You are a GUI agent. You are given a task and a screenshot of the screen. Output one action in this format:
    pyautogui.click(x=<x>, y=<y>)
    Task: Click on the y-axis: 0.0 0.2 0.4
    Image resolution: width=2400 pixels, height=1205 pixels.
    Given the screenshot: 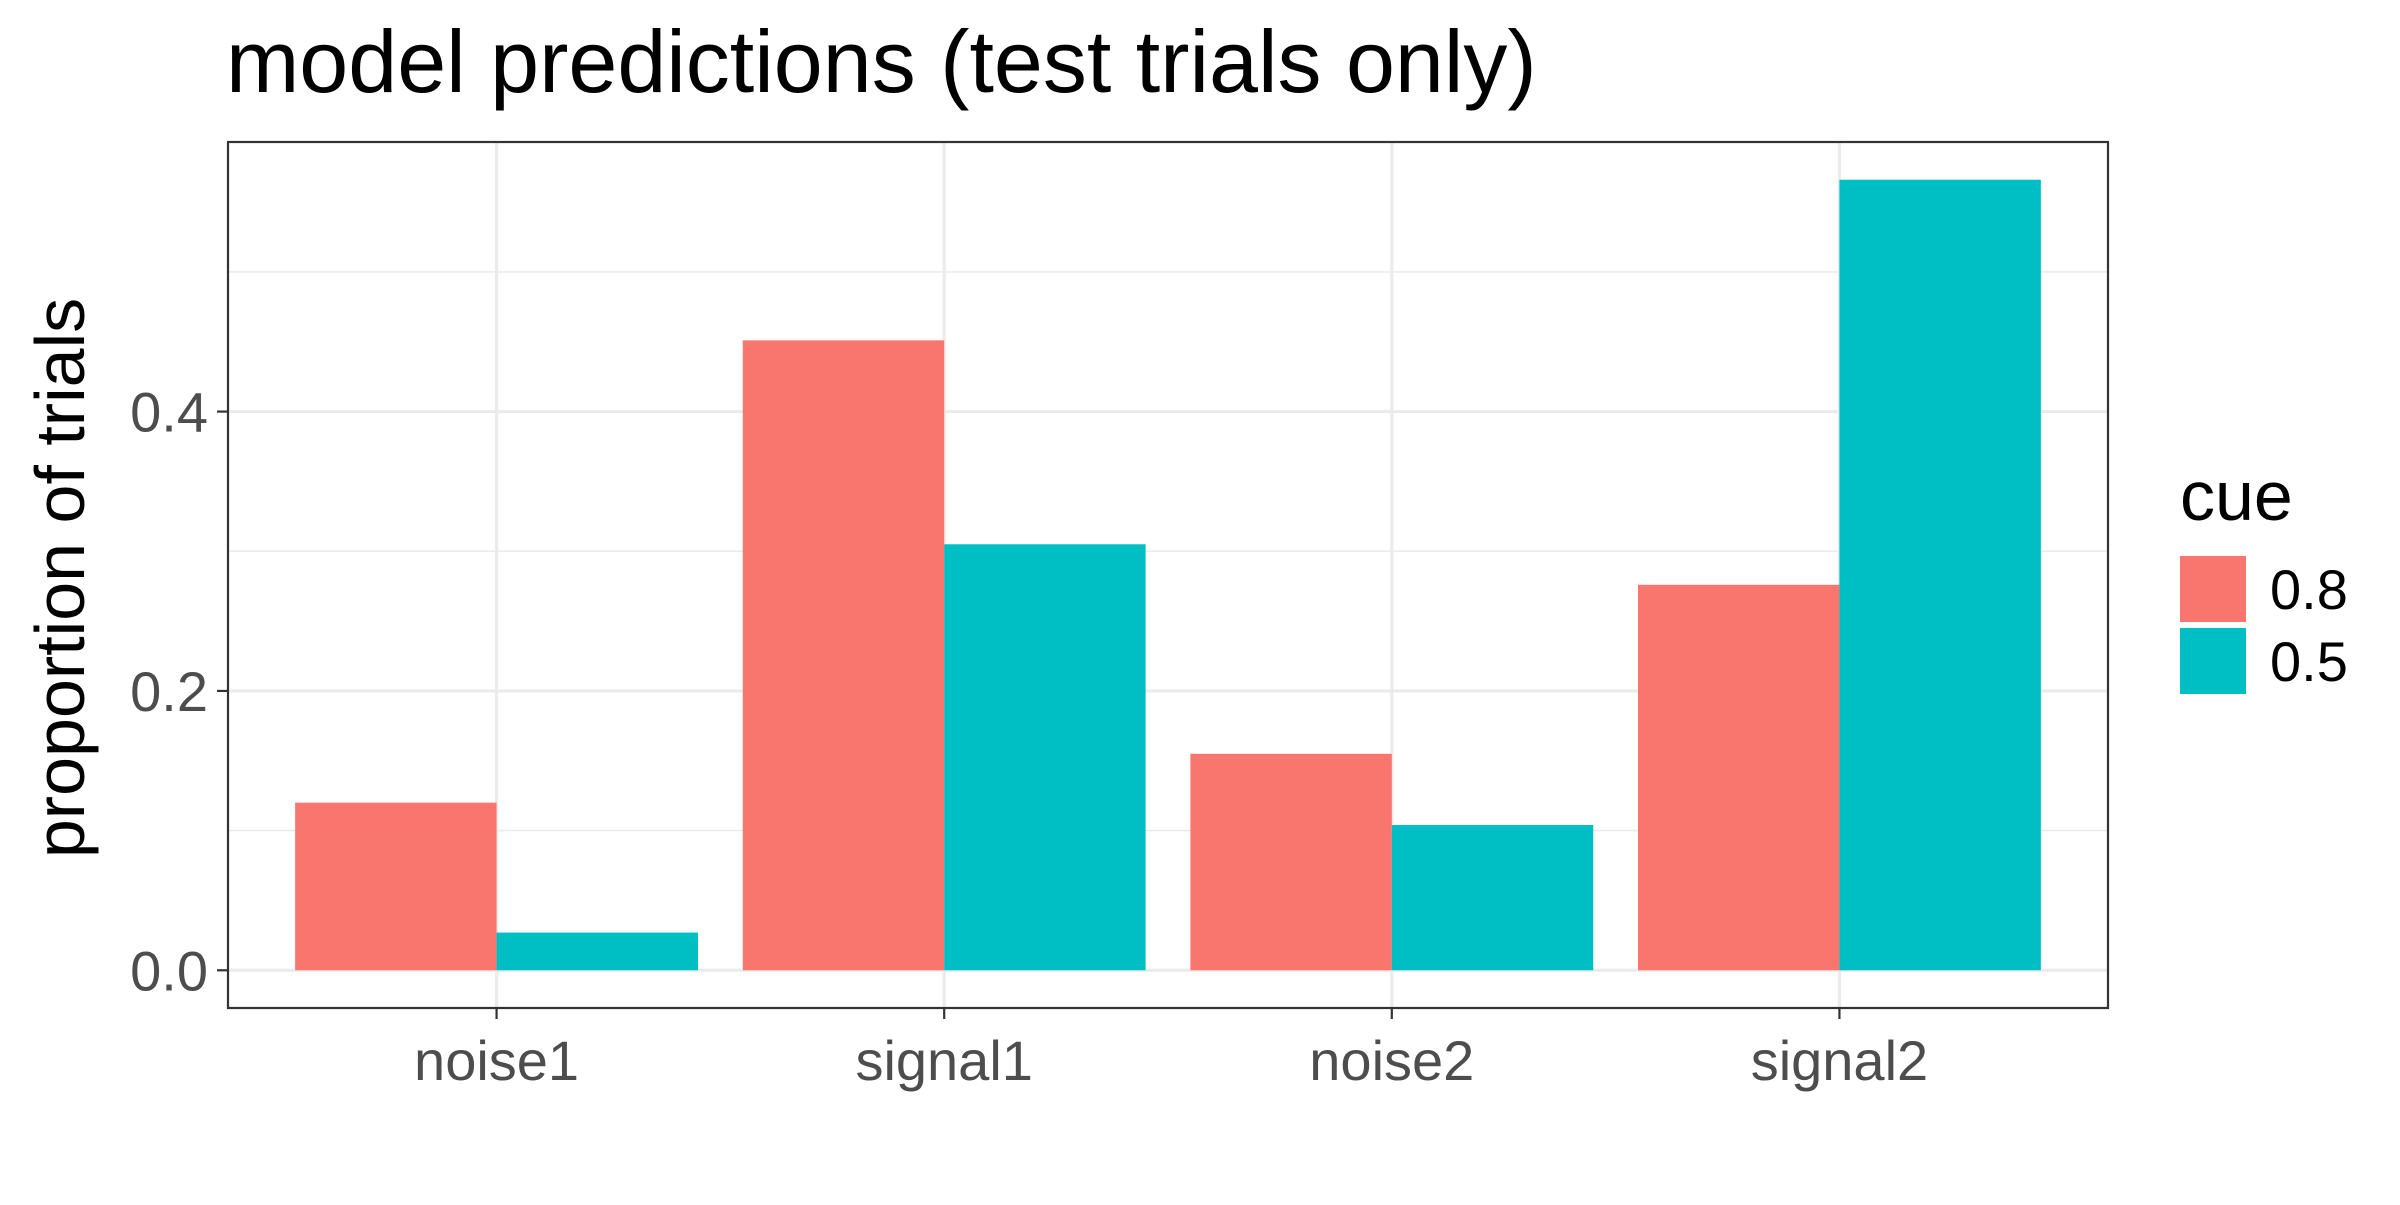 What is the action you would take?
    pyautogui.click(x=179, y=691)
    